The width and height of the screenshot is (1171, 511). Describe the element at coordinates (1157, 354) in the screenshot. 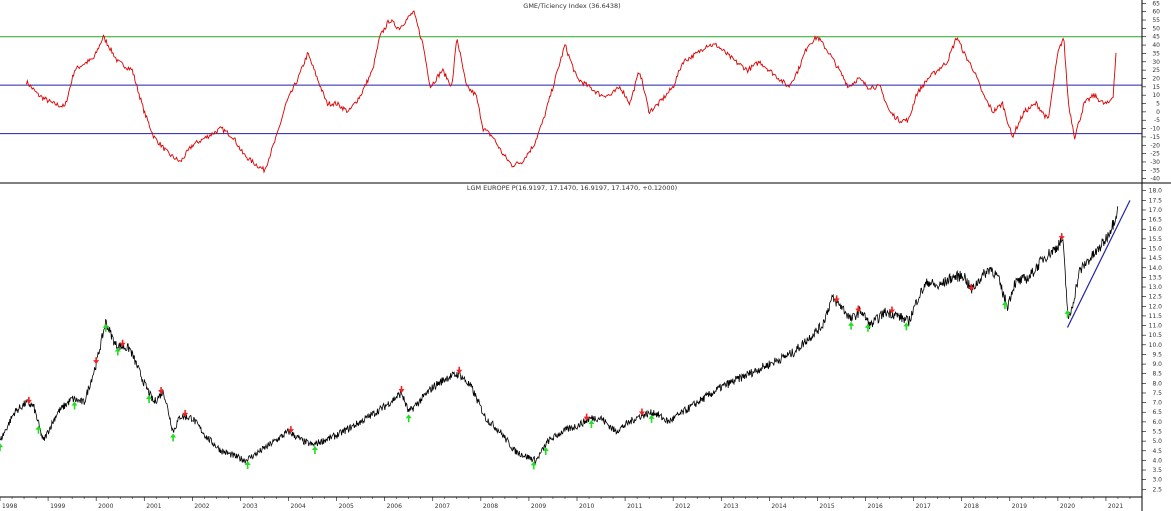

I see `price-y-tick-label: 9.5` at that location.